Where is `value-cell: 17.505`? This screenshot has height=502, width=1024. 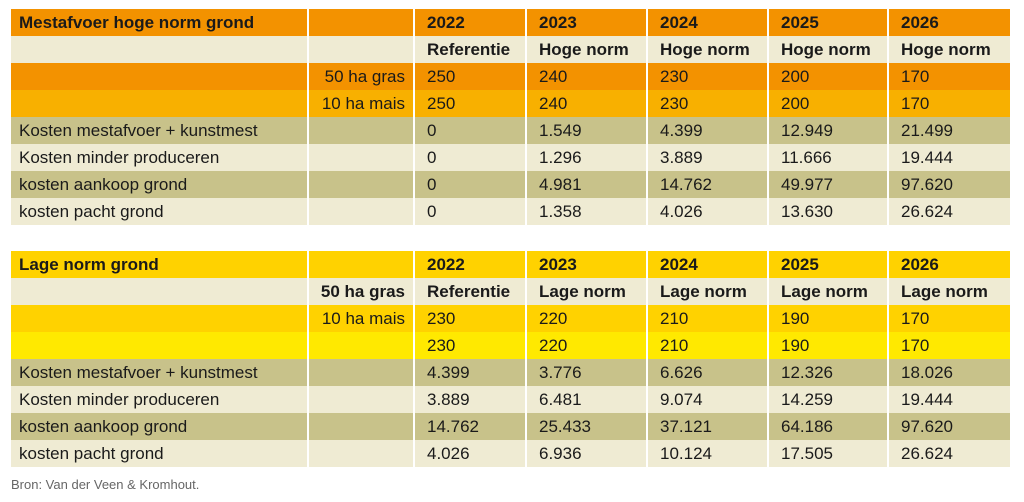 value-cell: 17.505 is located at coordinates (829, 453).